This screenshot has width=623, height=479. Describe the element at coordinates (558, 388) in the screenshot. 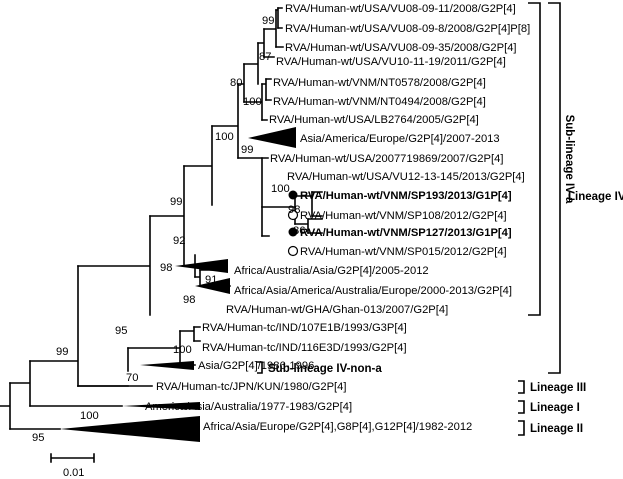

I see `lineage-iii-label: Lineage III` at that location.